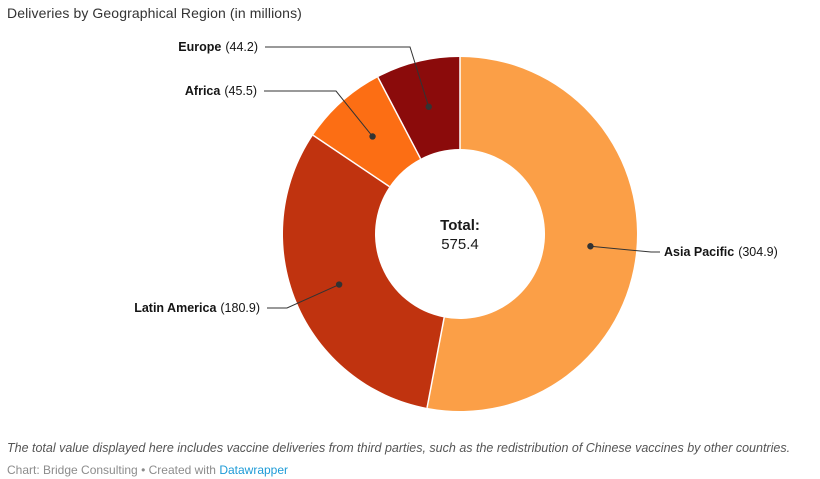 The image size is (820, 479). I want to click on donut-center-label: Total: 575.4, so click(460, 235).